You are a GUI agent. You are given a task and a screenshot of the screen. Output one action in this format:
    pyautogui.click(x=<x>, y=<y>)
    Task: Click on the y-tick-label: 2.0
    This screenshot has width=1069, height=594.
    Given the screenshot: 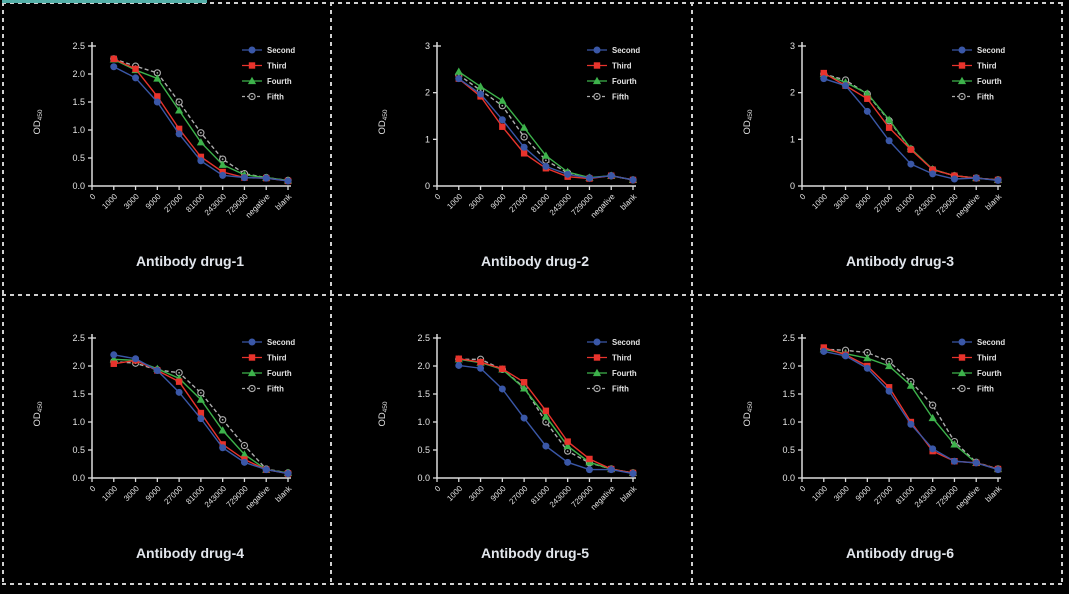 What is the action you would take?
    pyautogui.click(x=788, y=366)
    